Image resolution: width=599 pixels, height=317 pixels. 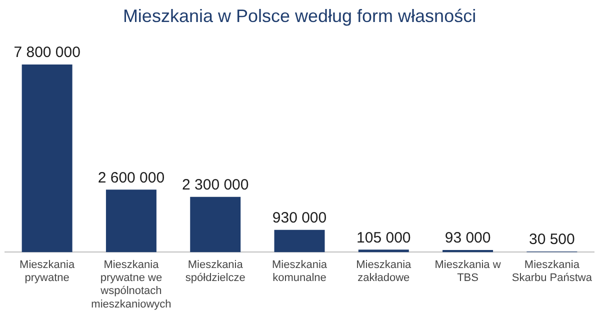 I want to click on data-label: 105 000, so click(x=383, y=237).